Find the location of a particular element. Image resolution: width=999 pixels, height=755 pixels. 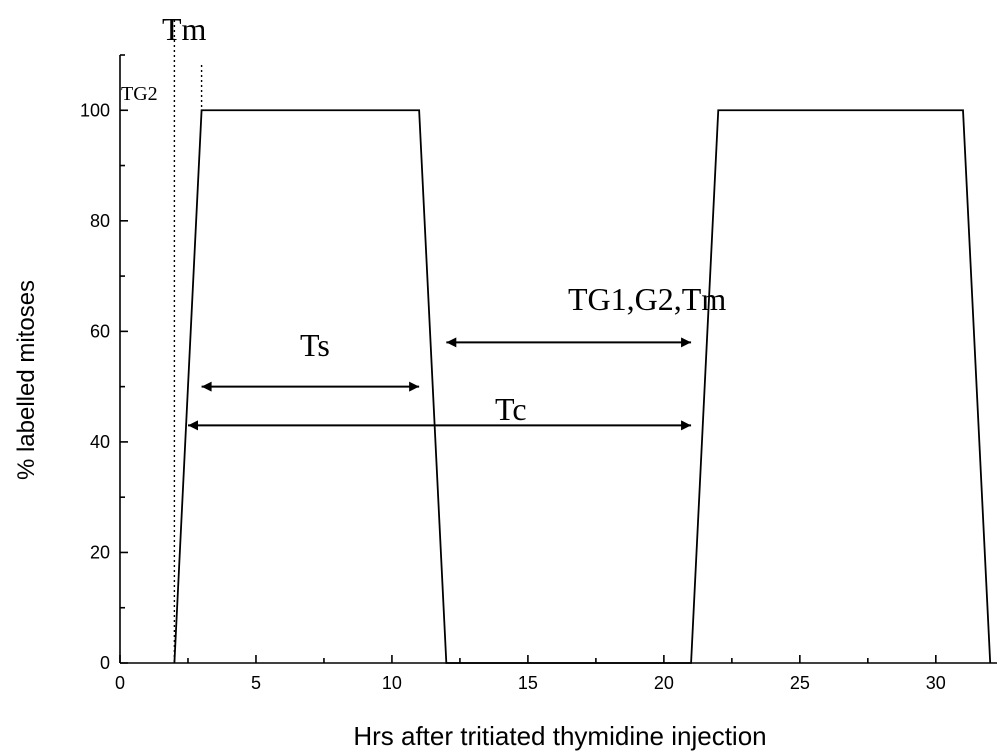

y-axis-label: % labelled mitoses is located at coordinates (26, 380).